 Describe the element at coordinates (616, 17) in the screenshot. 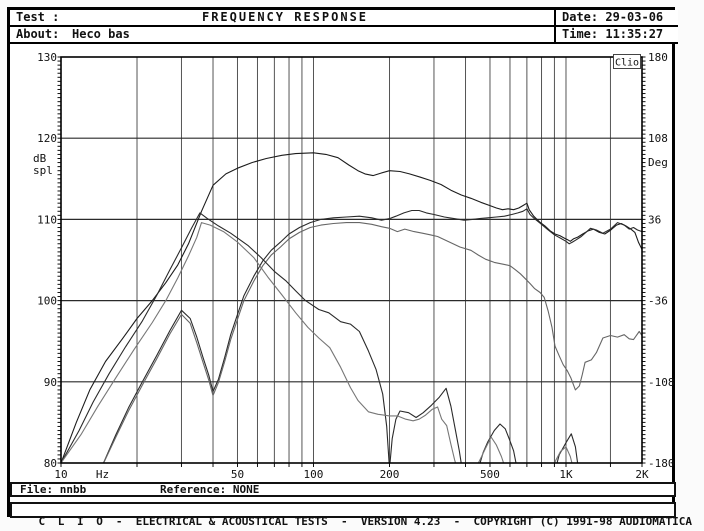

I see `date-field: Date: 29-03-06` at that location.